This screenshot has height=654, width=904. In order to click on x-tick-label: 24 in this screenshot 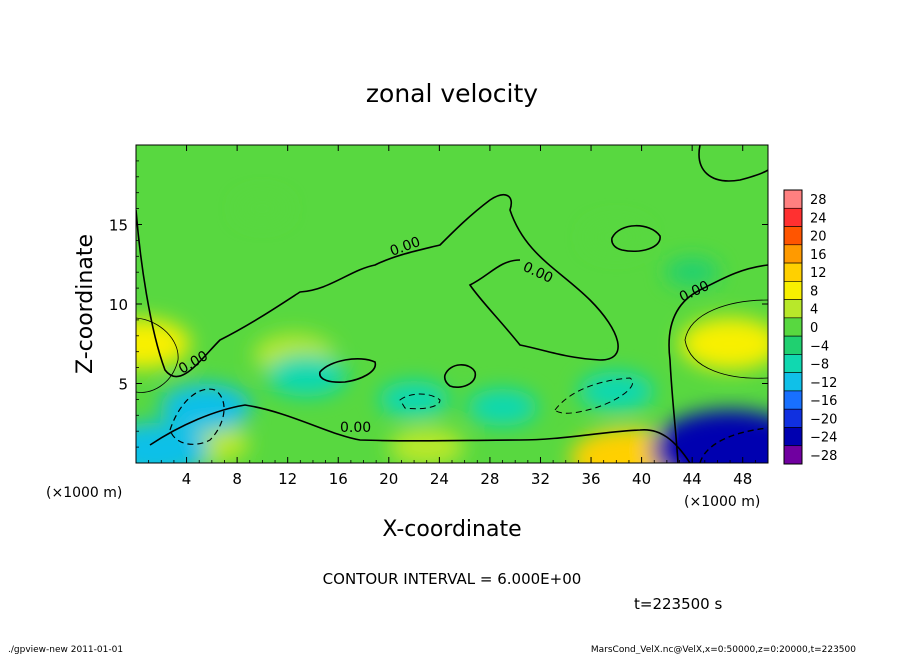, I will do `click(439, 479)`.